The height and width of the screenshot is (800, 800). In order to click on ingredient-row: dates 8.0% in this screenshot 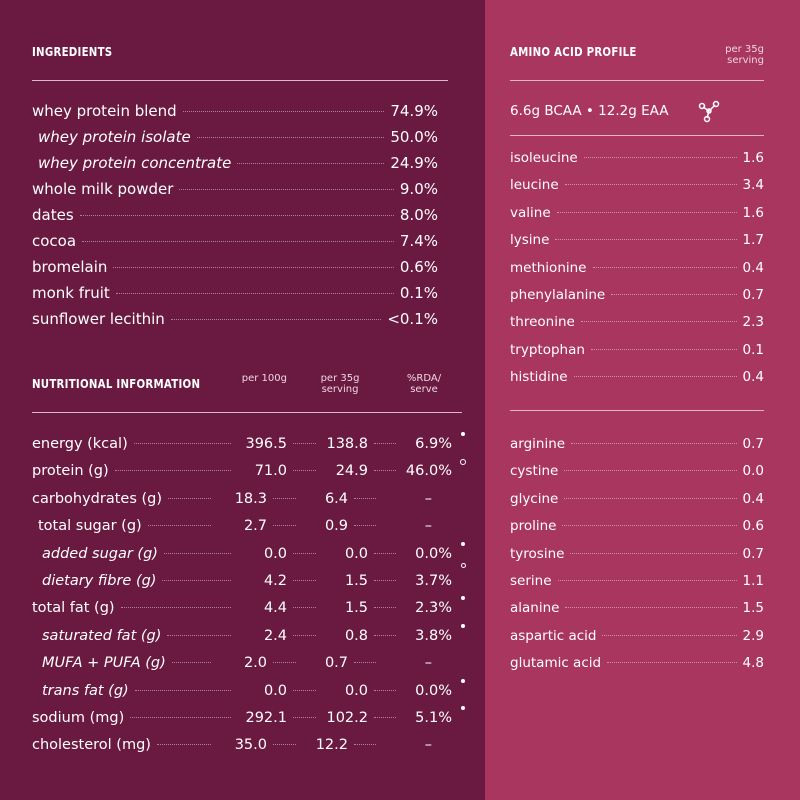, I will do `click(235, 216)`.